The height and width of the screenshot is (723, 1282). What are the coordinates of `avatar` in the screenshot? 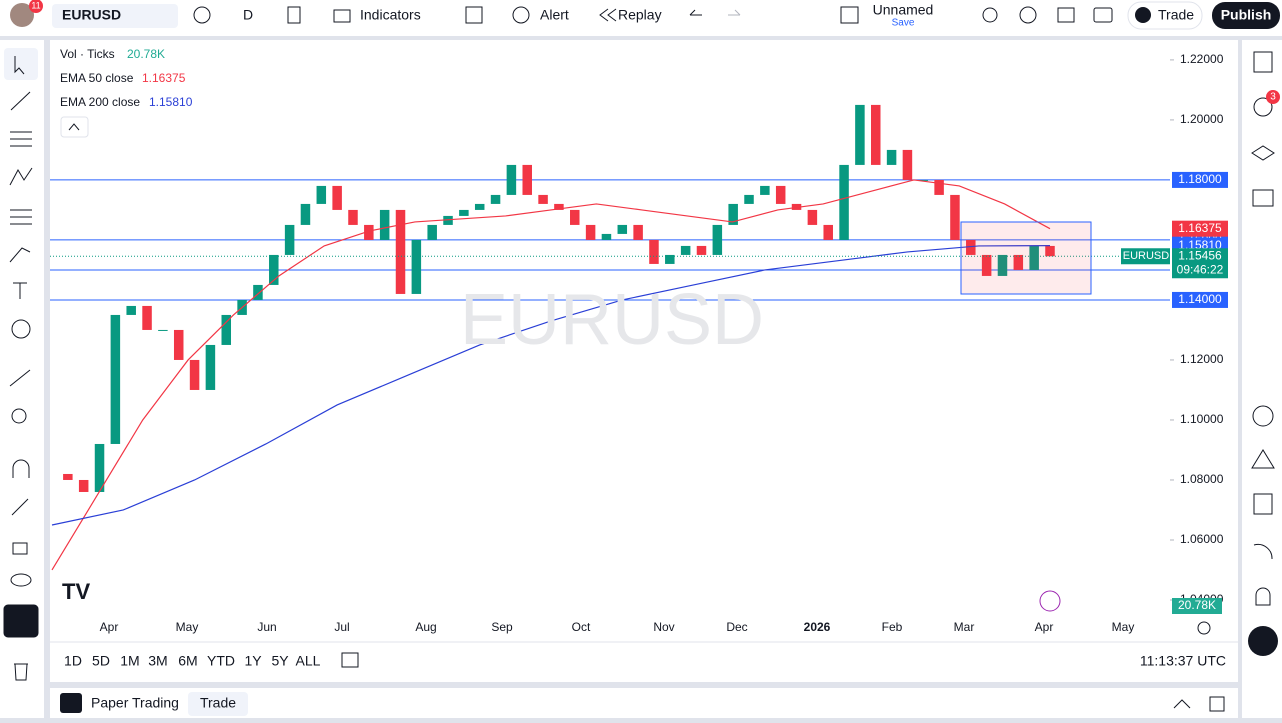 It's located at (22, 15).